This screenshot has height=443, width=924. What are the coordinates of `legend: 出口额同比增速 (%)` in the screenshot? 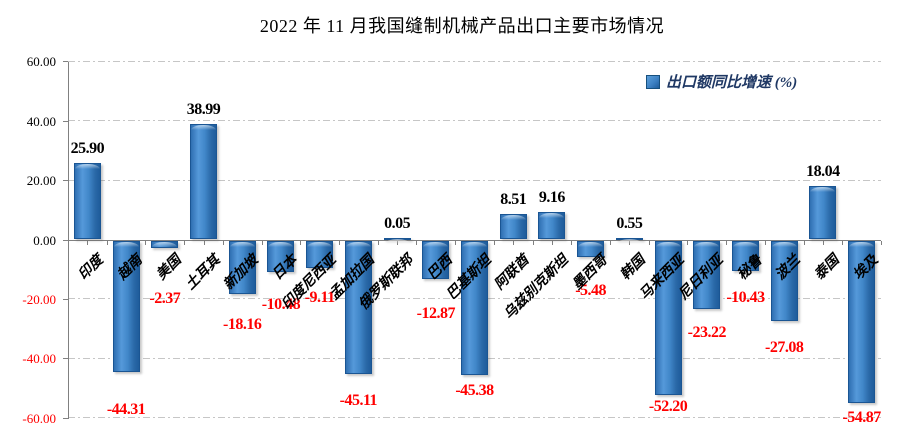 It's located at (721, 81).